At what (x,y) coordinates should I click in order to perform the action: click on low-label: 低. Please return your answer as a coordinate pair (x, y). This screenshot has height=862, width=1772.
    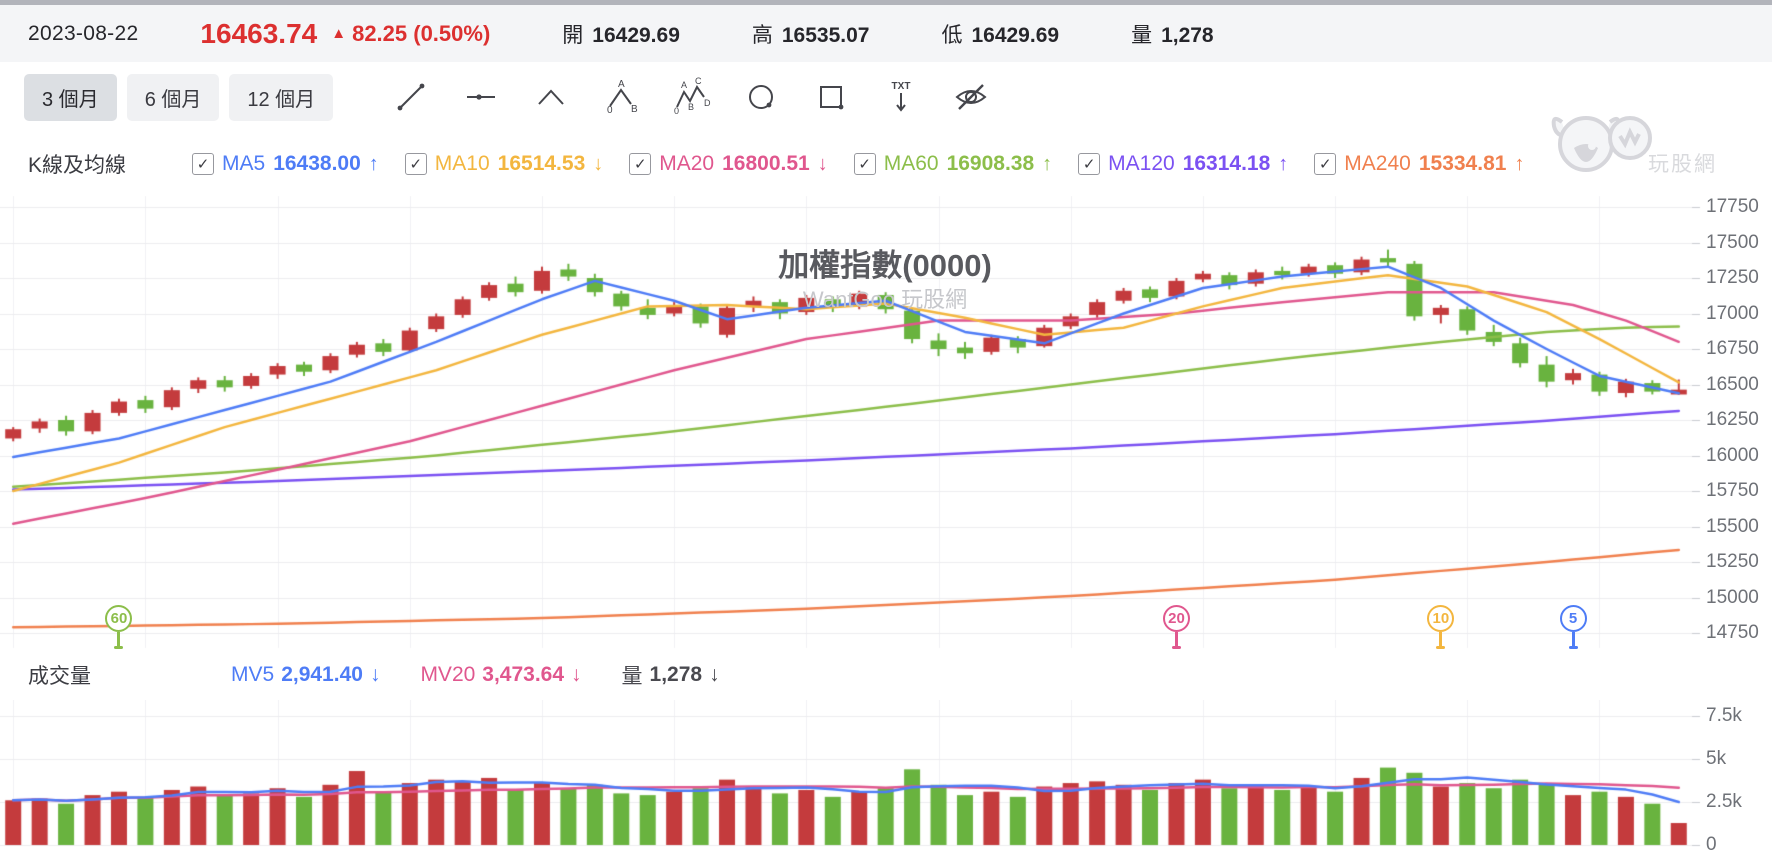
    Looking at the image, I should click on (952, 35).